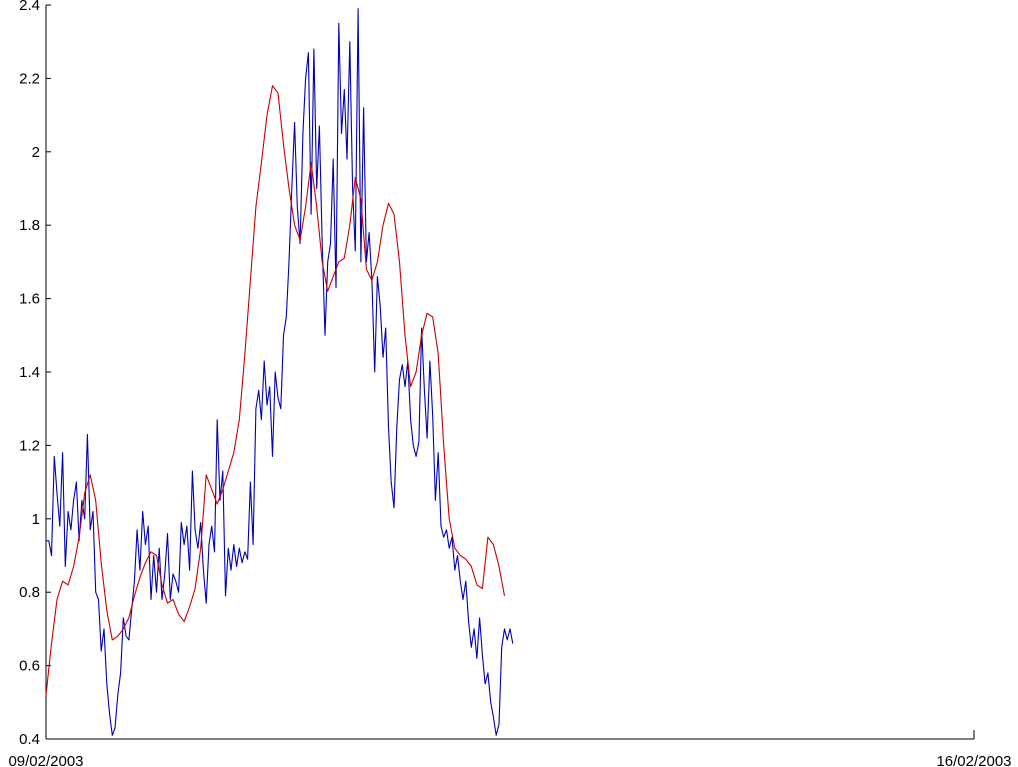  I want to click on y-tick-label: 1.6, so click(29, 299).